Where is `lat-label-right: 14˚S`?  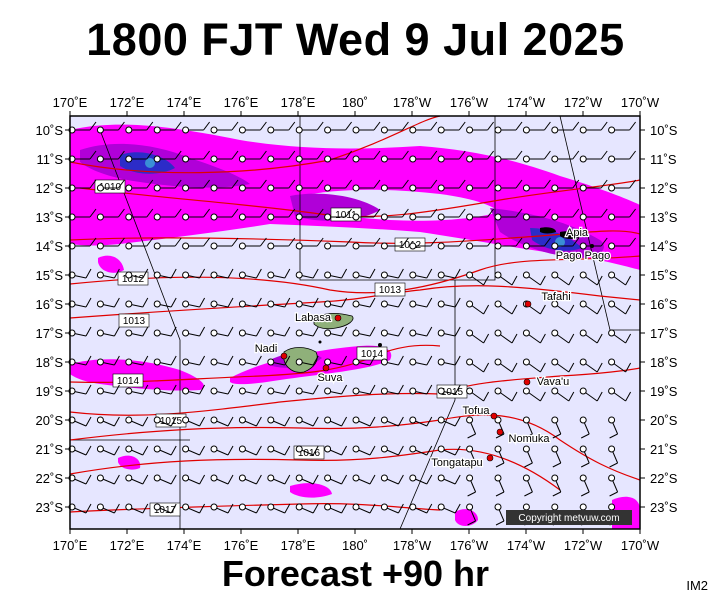 lat-label-right: 14˚S is located at coordinates (664, 246).